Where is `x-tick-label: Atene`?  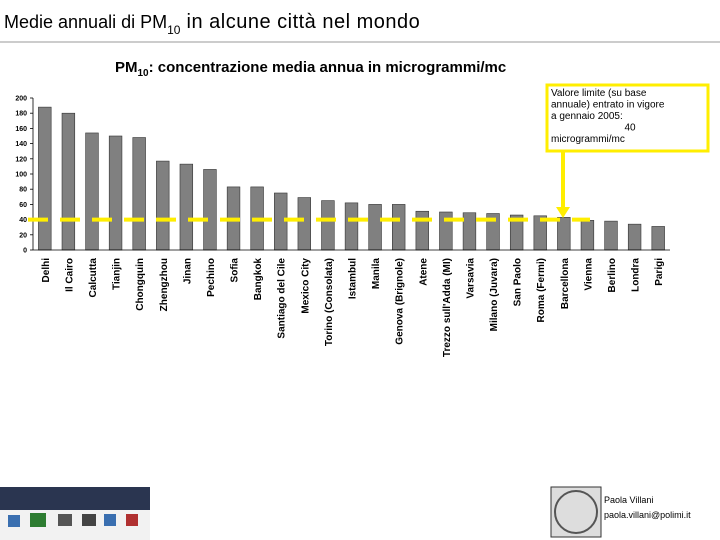 x-tick-label: Atene is located at coordinates (423, 272).